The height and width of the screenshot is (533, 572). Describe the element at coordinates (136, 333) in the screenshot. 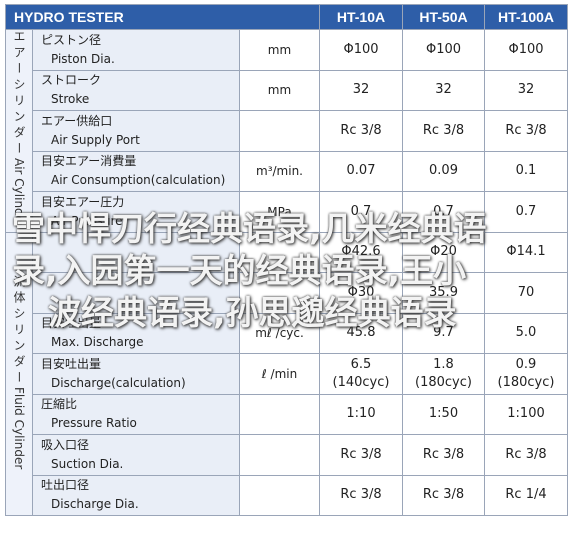

I see `spec-name: 目安吐出量 Max. Discharge` at that location.